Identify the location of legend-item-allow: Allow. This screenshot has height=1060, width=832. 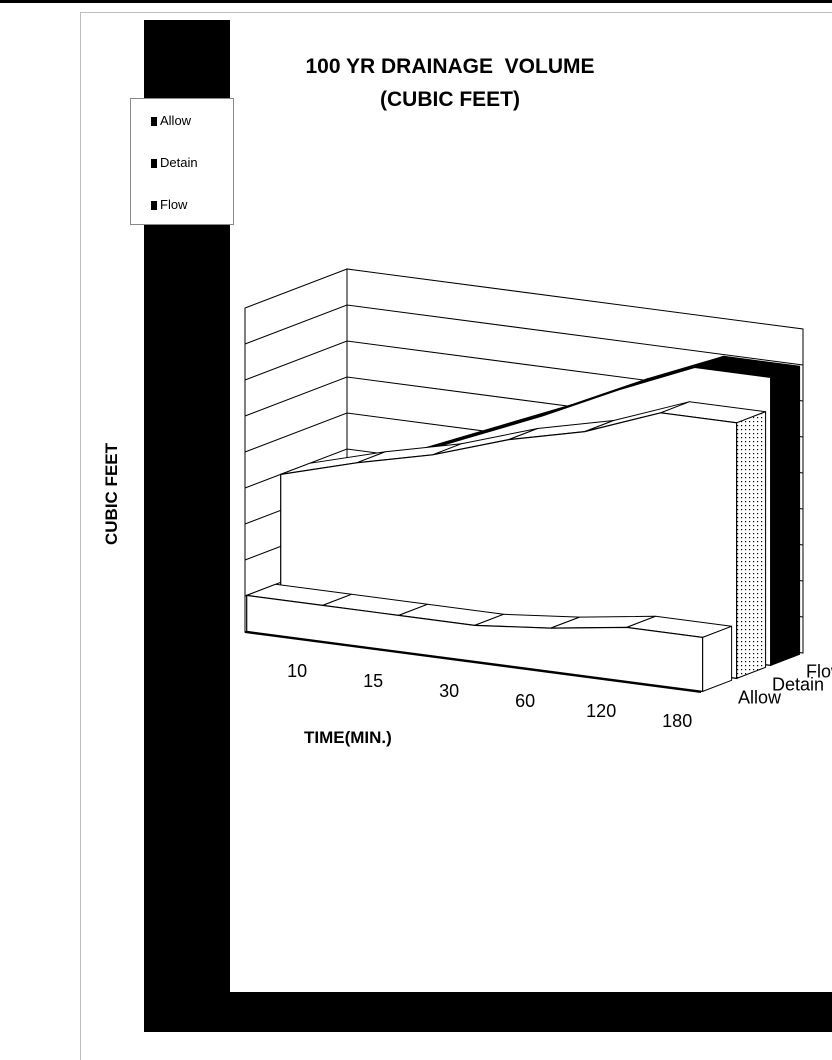
(171, 120).